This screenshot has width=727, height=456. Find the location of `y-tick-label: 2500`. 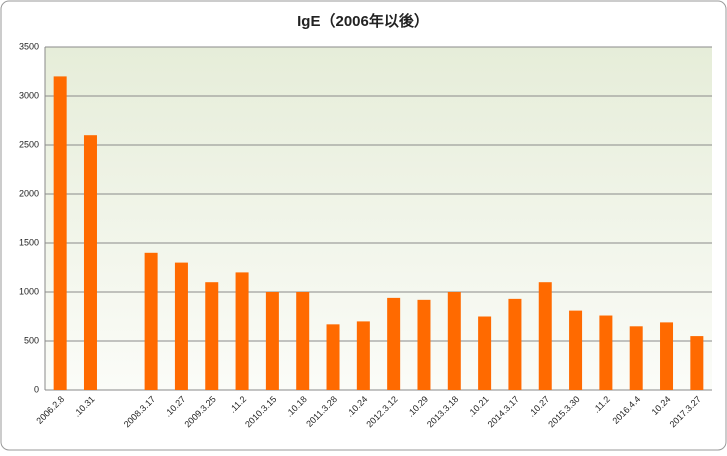

y-tick-label: 2500 is located at coordinates (29, 144).